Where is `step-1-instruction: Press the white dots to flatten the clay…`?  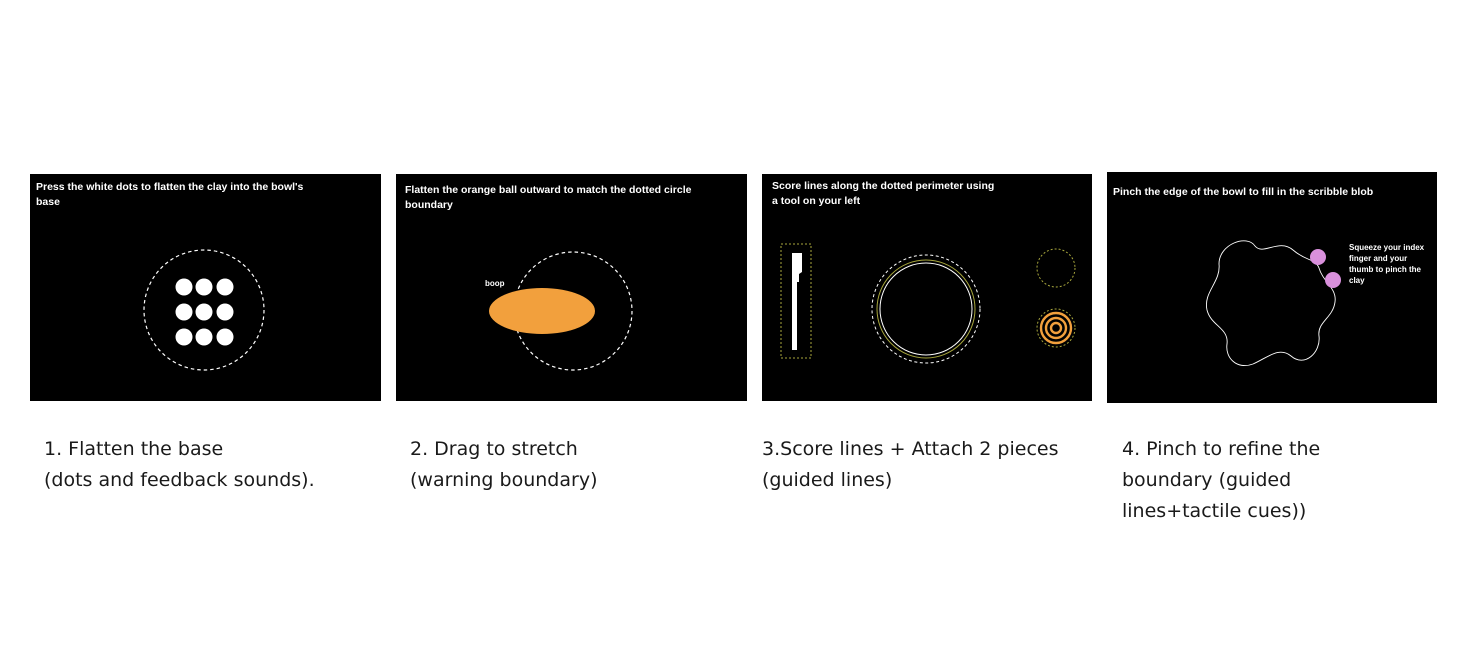
step-1-instruction: Press the white dots to flatten the clay… is located at coordinates (170, 194).